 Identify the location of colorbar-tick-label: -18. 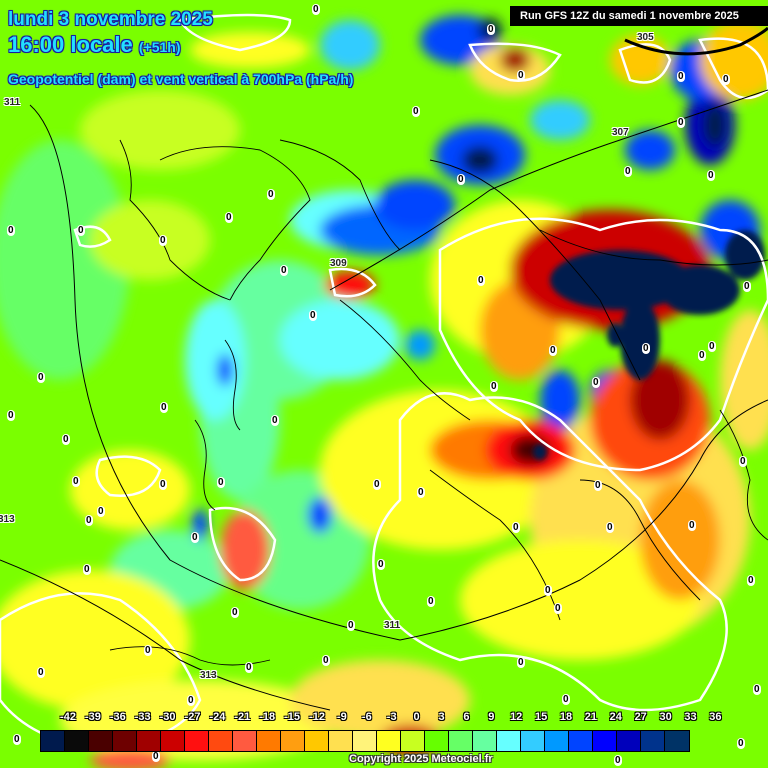
(267, 717).